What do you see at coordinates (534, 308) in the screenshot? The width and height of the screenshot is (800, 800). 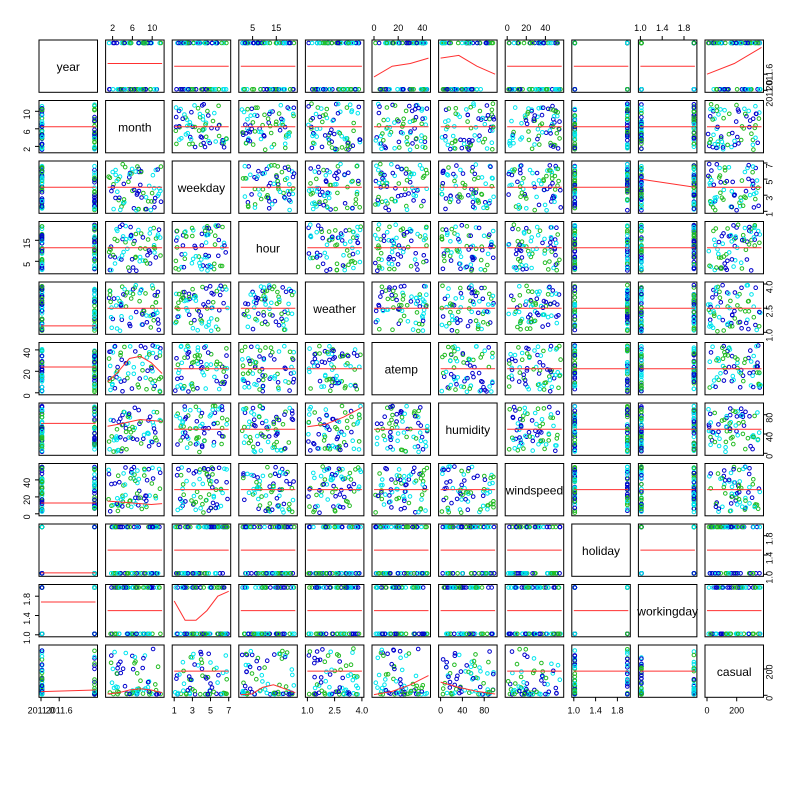 I see `panel-weather-vs-windspeed` at bounding box center [534, 308].